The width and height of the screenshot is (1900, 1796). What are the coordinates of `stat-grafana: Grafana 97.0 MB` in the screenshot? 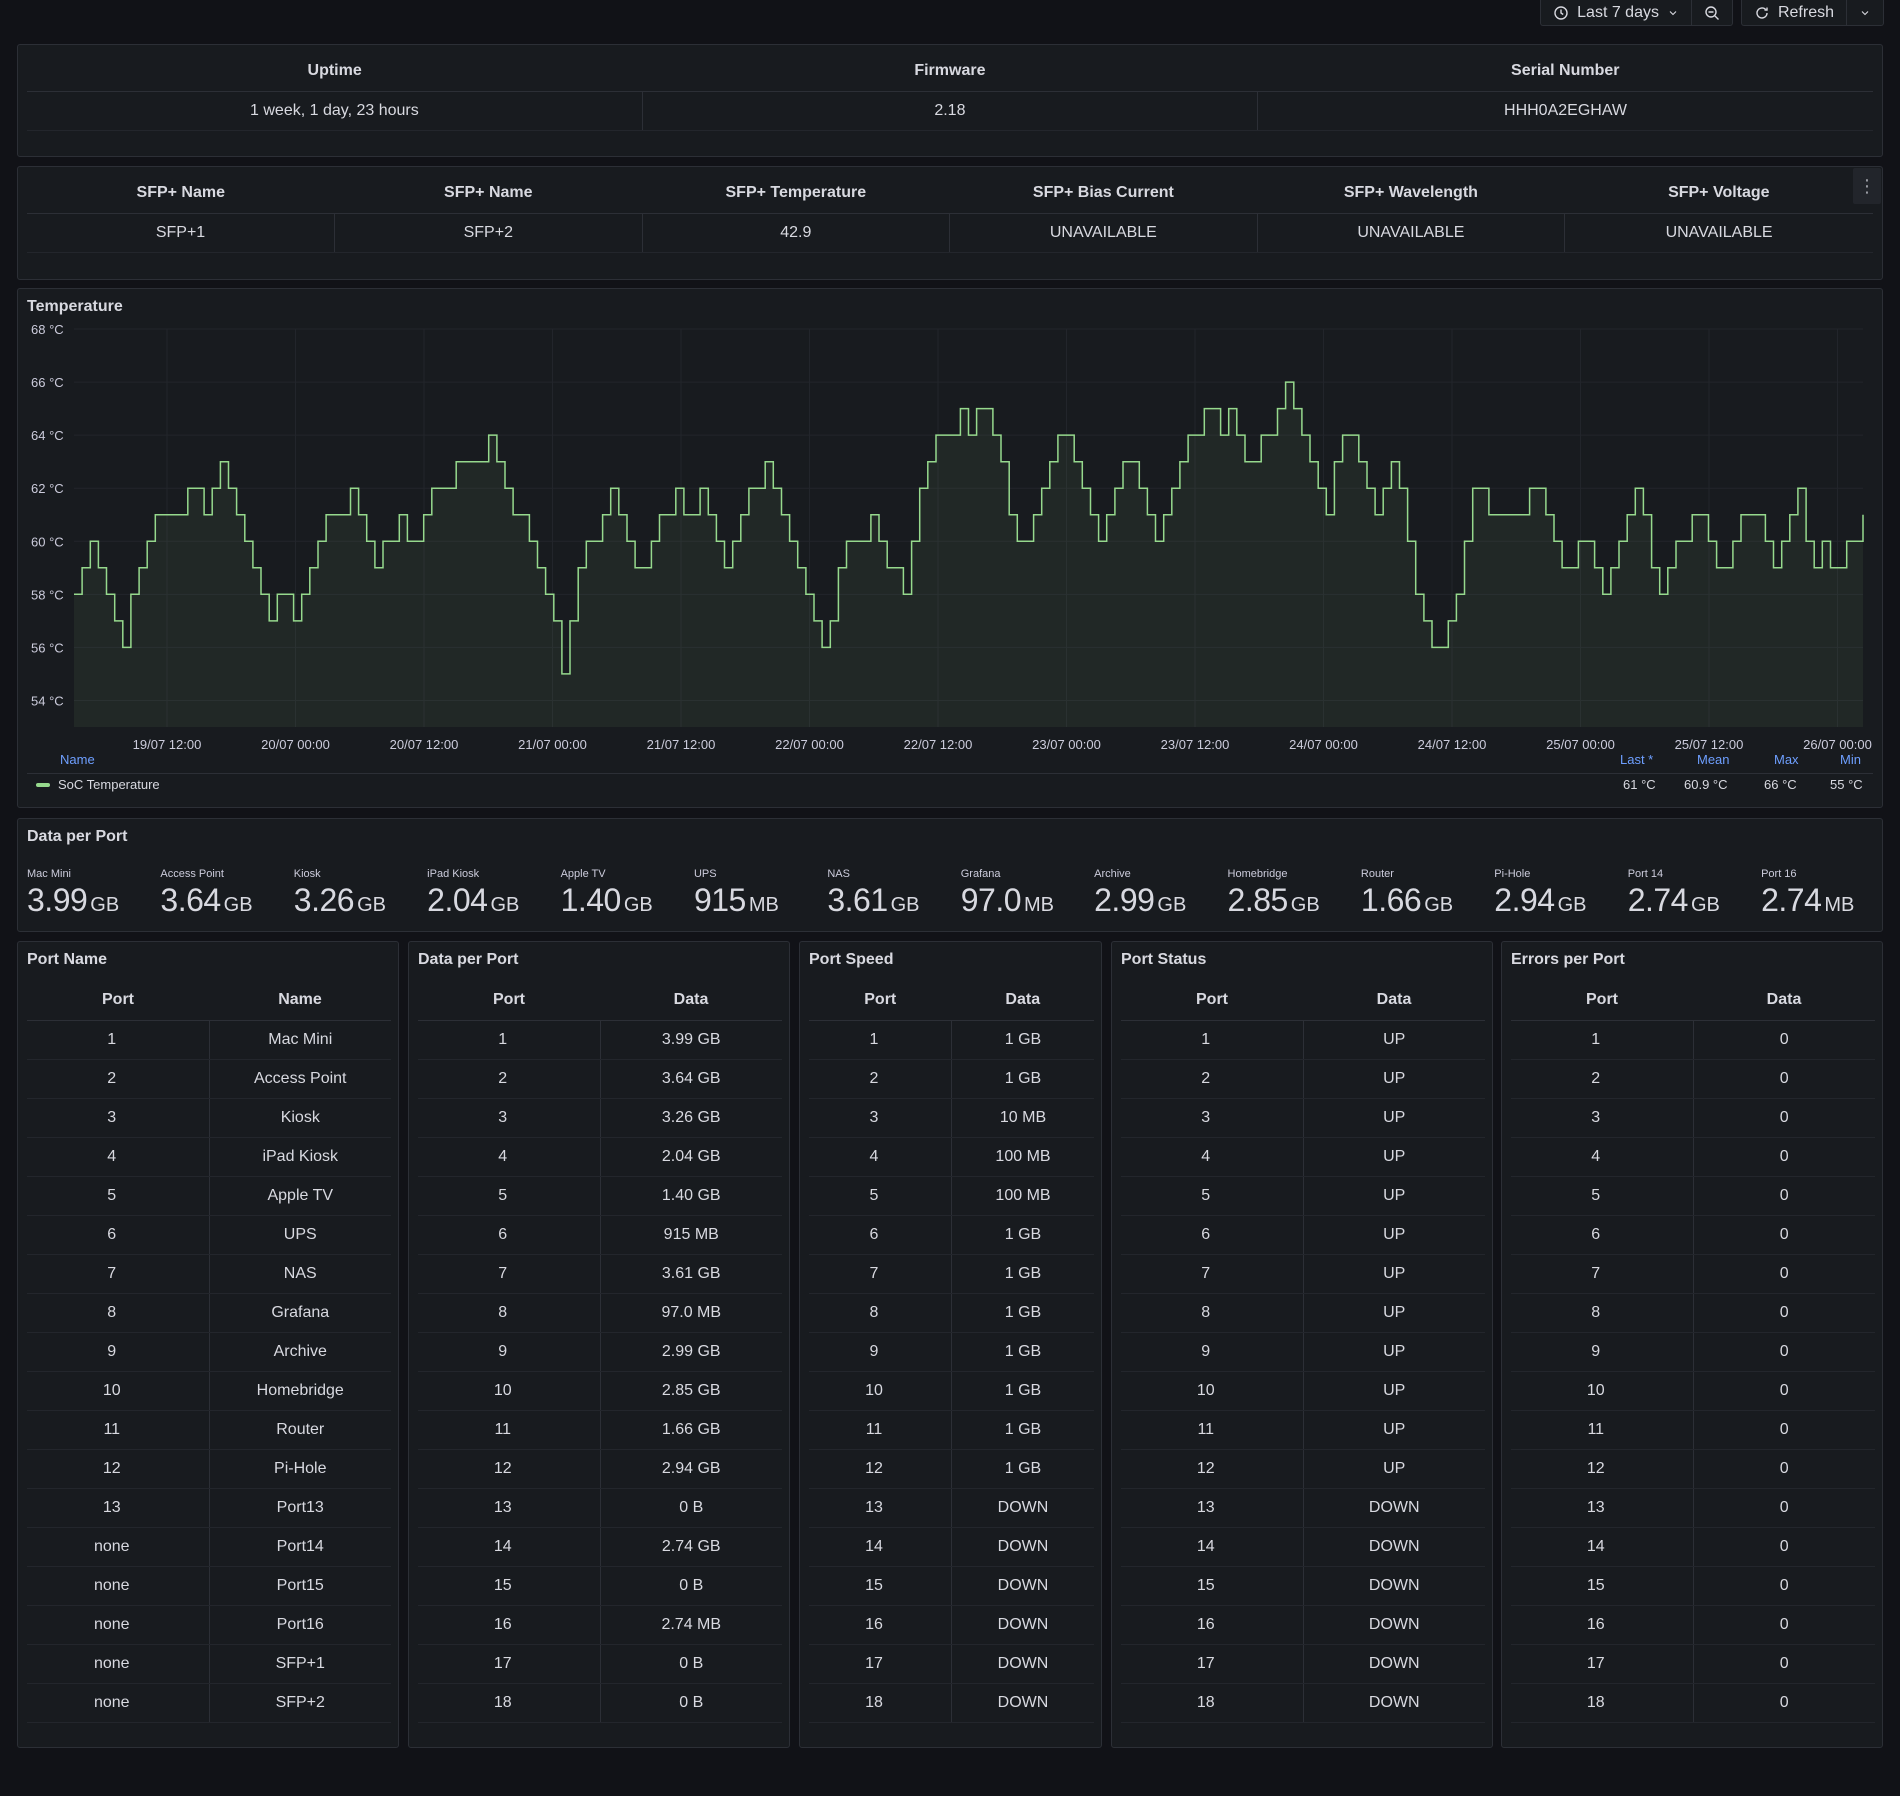 It's located at (1027, 893).